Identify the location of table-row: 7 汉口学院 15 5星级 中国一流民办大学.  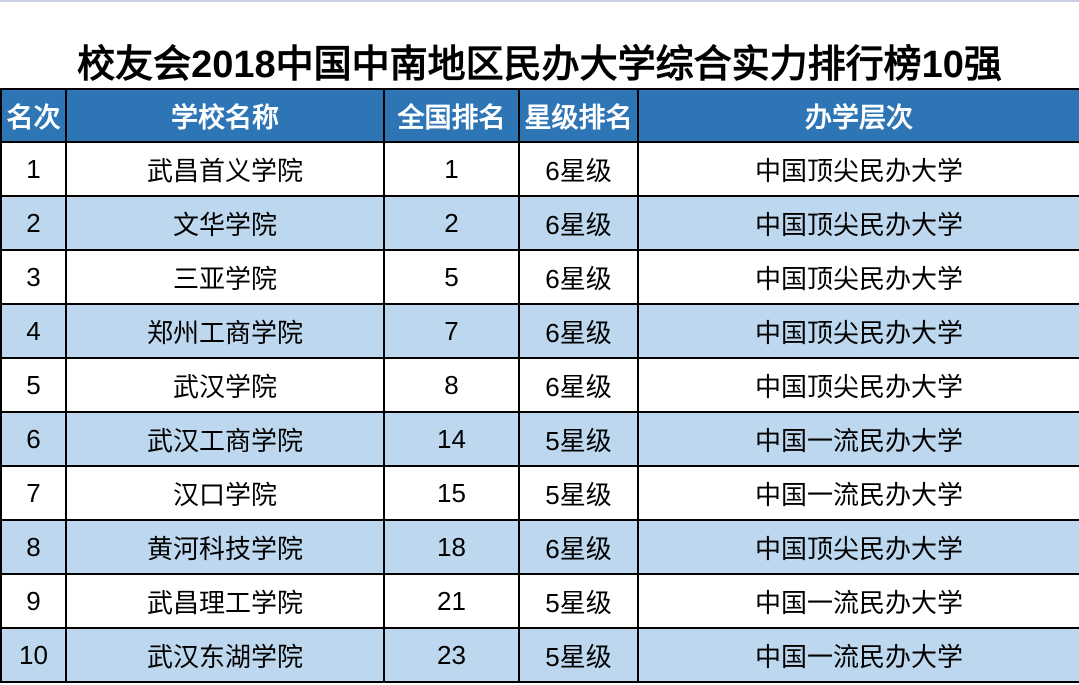
(539, 493).